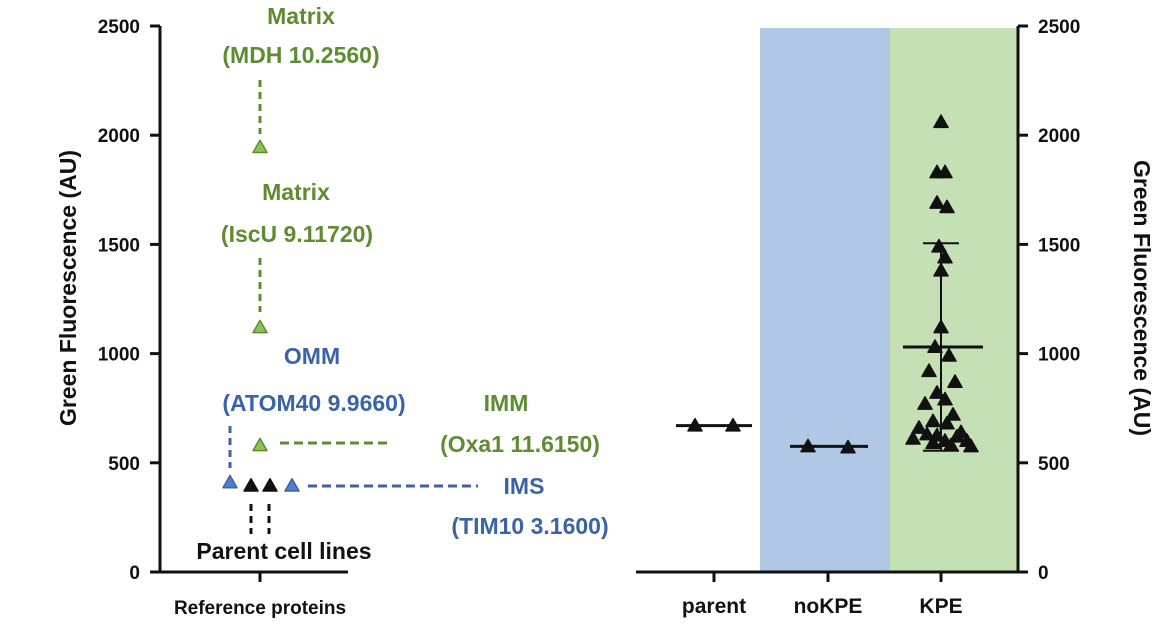 This screenshot has height=624, width=1163. I want to click on x-category-label-noKPE: noKPE, so click(828, 606).